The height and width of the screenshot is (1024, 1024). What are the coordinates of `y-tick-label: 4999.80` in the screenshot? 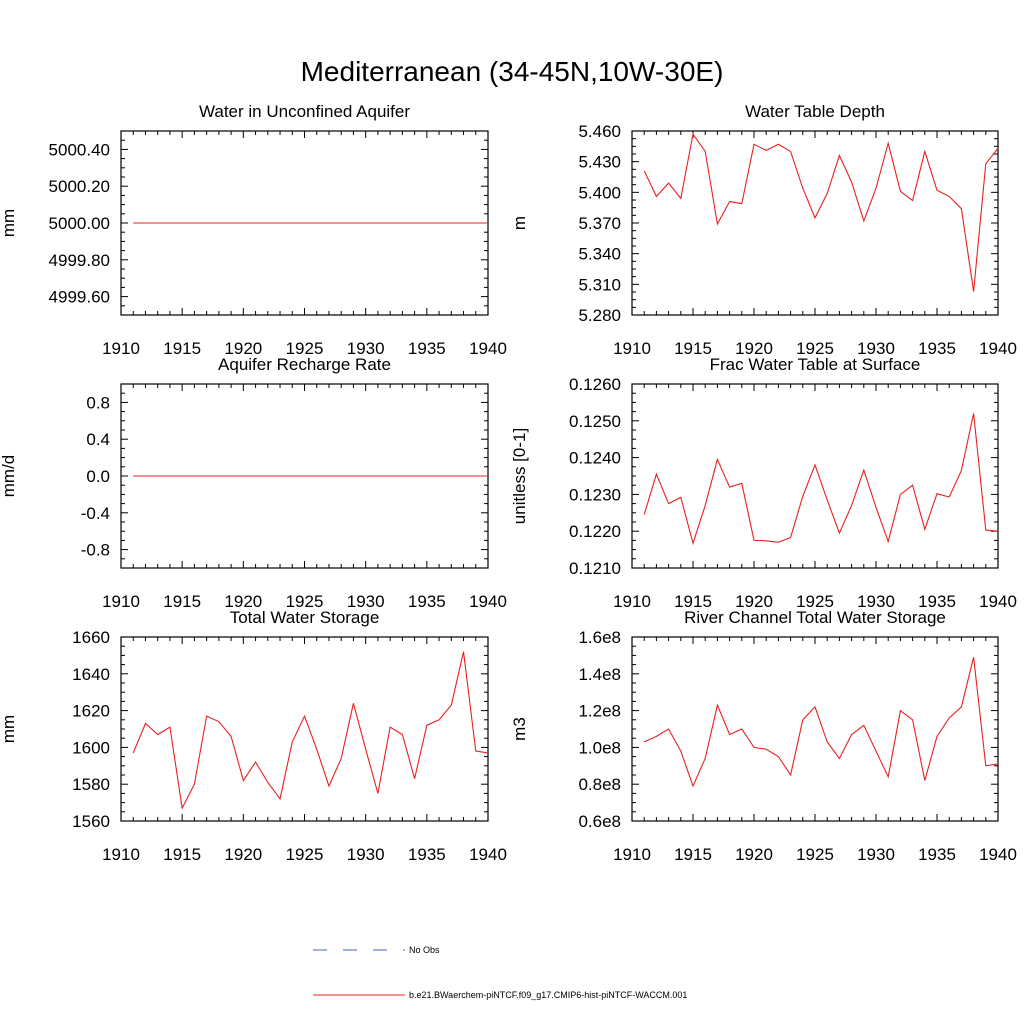 It's located at (79, 260).